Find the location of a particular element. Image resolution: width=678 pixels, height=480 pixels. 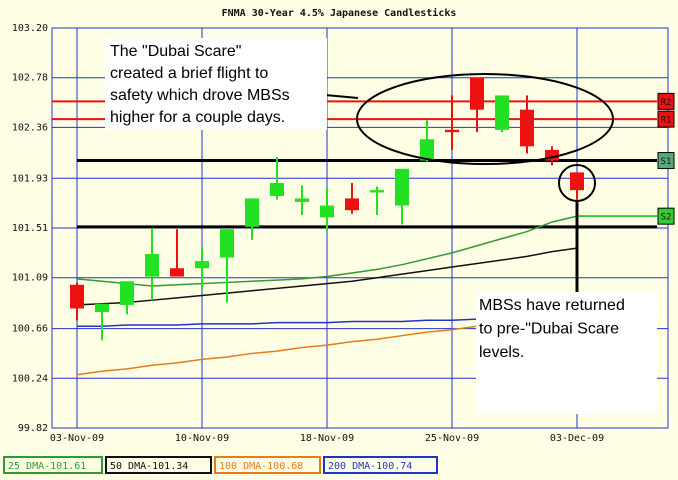

level-label: S1 is located at coordinates (666, 162).